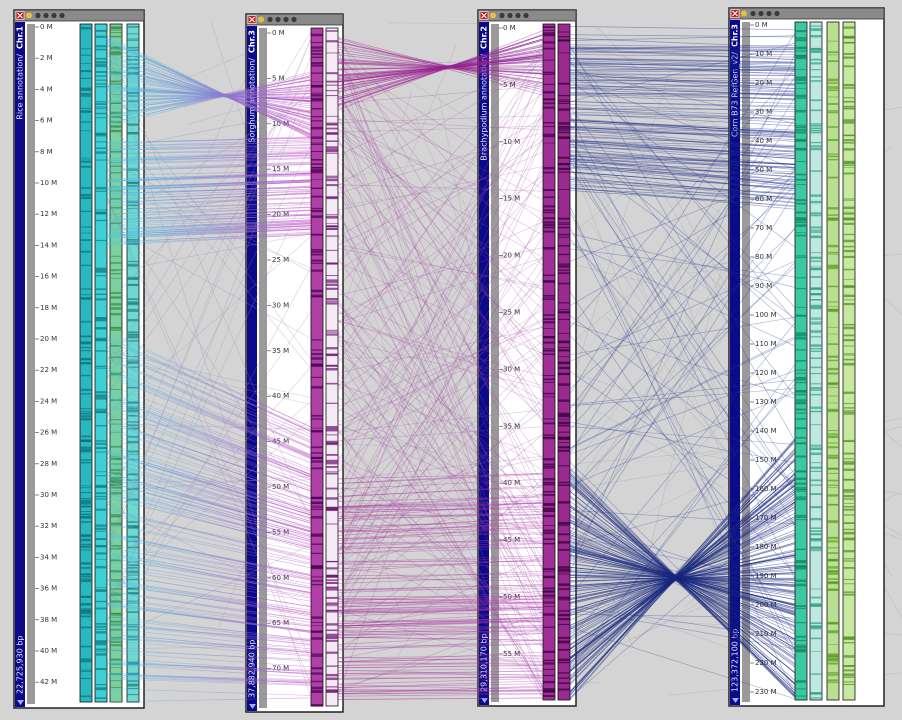  Describe the element at coordinates (101, 363) in the screenshot. I see `feature-track` at that location.